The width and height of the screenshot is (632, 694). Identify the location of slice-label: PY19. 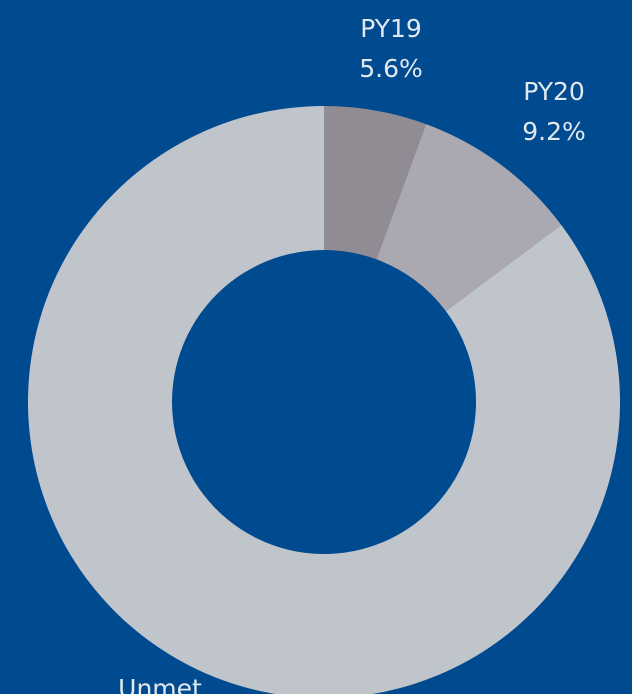
(391, 28).